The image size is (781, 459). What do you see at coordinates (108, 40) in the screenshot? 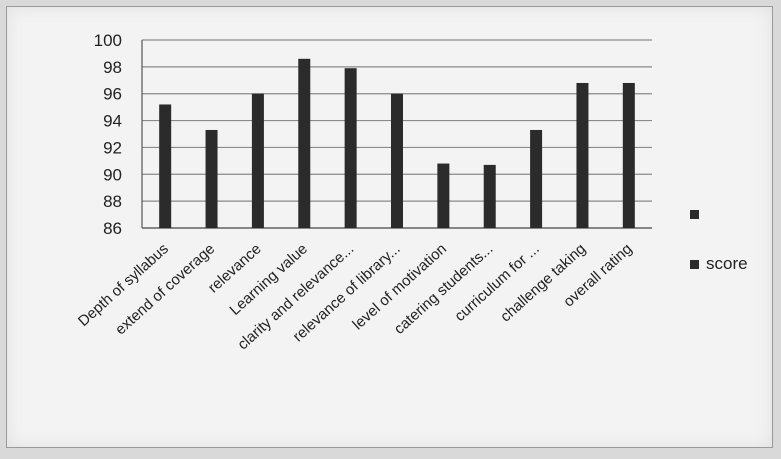
I see `y-tick-label: 100` at bounding box center [108, 40].